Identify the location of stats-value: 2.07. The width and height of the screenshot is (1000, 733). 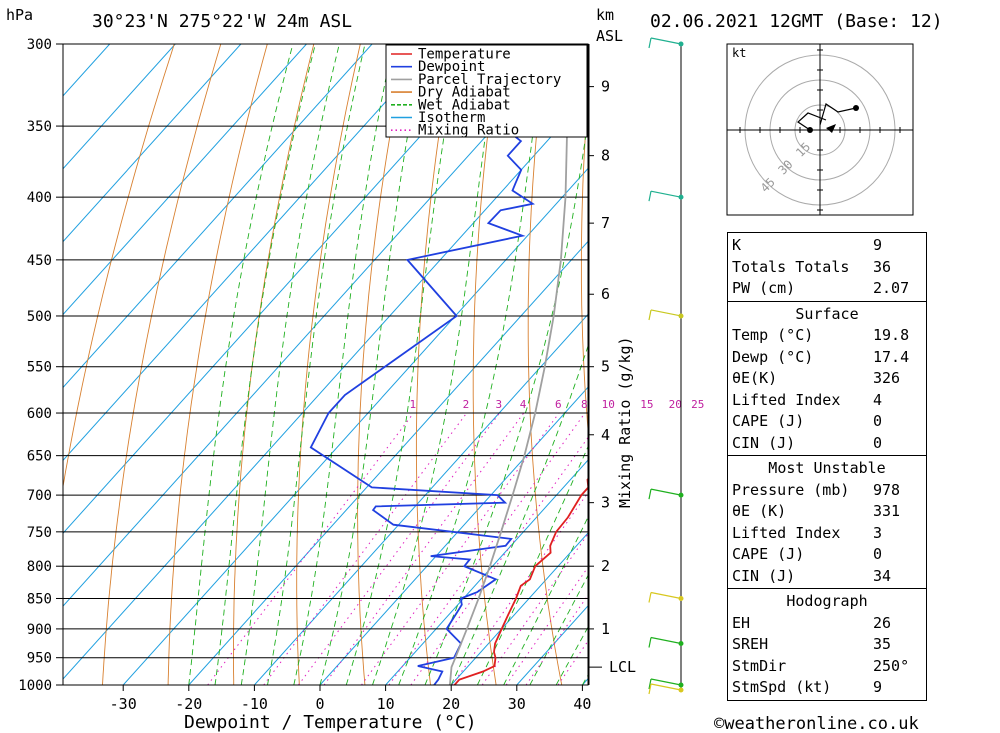
(891, 288).